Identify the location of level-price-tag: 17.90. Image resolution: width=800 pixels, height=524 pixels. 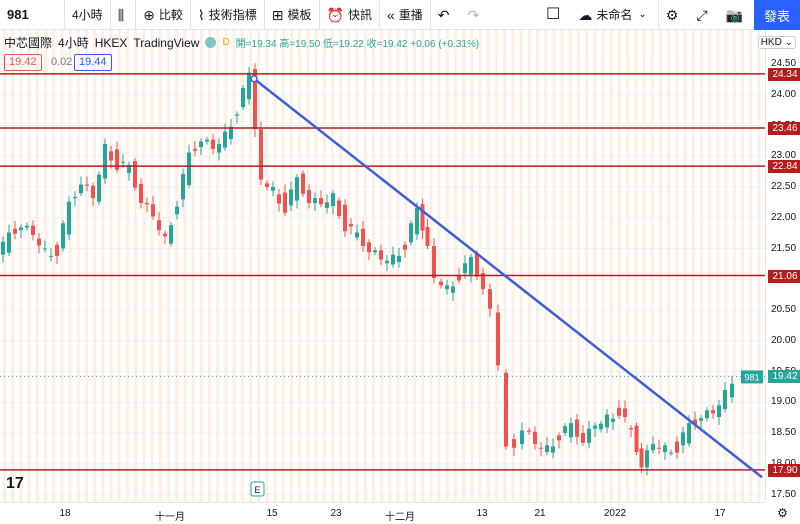
(784, 470).